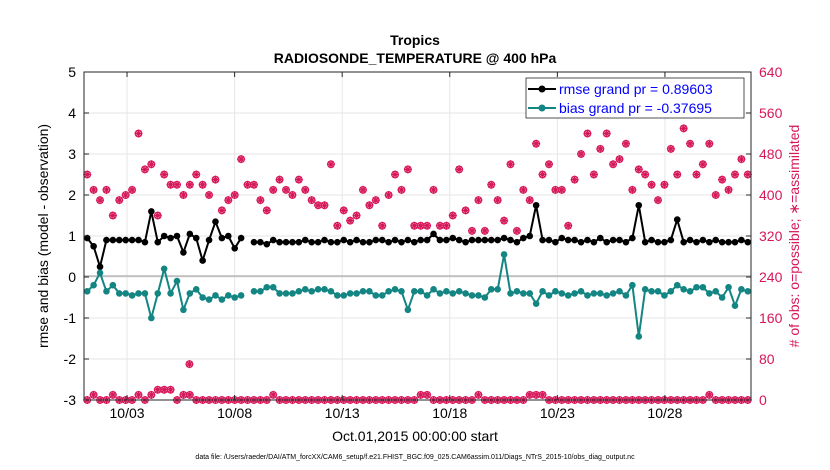 Image resolution: width=830 pixels, height=470 pixels. I want to click on y-axis-label-left: rmse and bias (model - observation), so click(43, 236).